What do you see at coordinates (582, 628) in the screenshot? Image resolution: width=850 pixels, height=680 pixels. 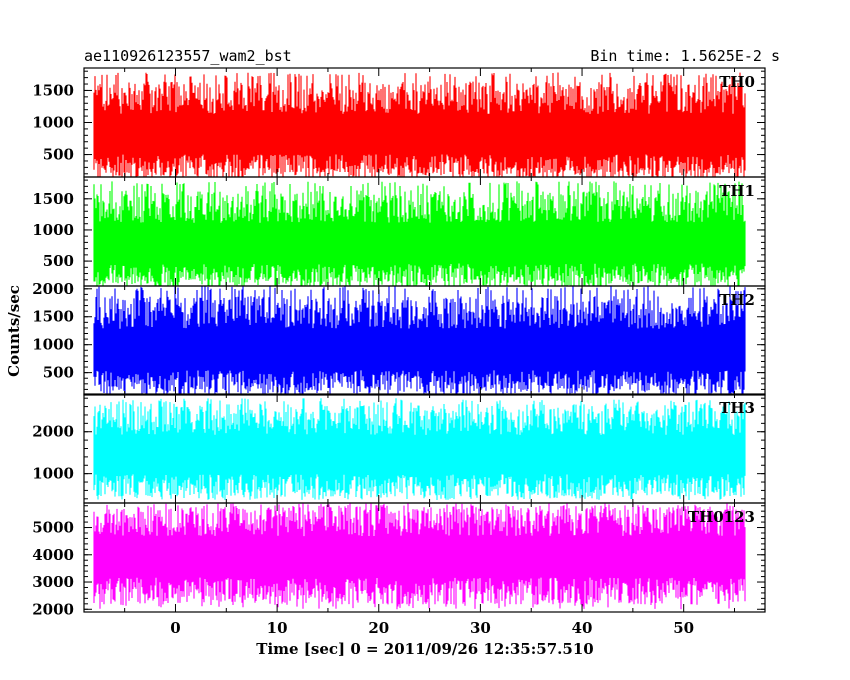 I see `x-tick-label: 40` at bounding box center [582, 628].